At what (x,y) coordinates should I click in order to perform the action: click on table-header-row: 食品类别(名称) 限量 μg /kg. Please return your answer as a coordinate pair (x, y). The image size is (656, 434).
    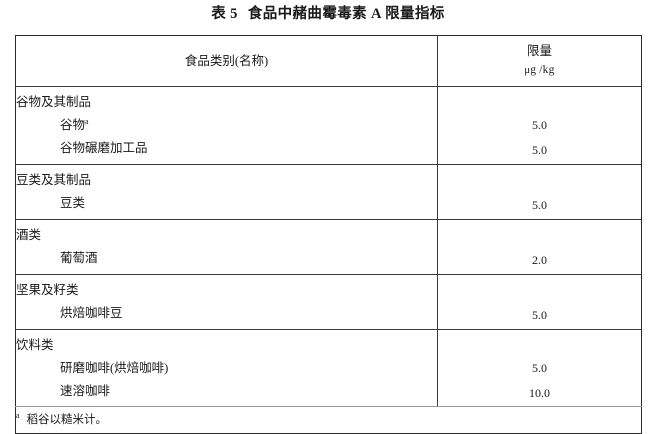
    Looking at the image, I should click on (328, 61).